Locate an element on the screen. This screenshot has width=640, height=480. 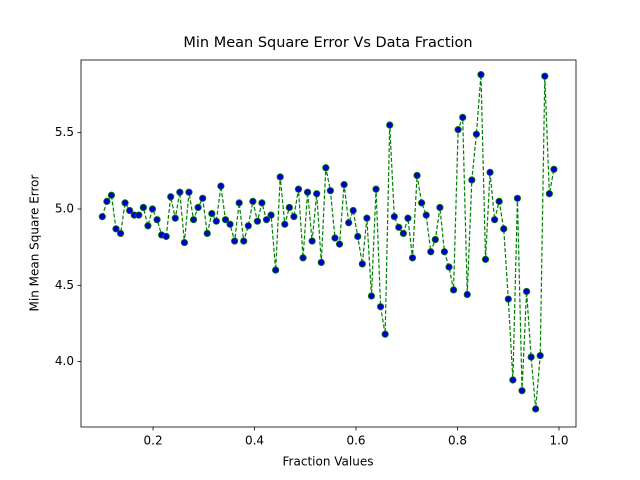
y-axis-label: Min Mean Square Error is located at coordinates (35, 242).